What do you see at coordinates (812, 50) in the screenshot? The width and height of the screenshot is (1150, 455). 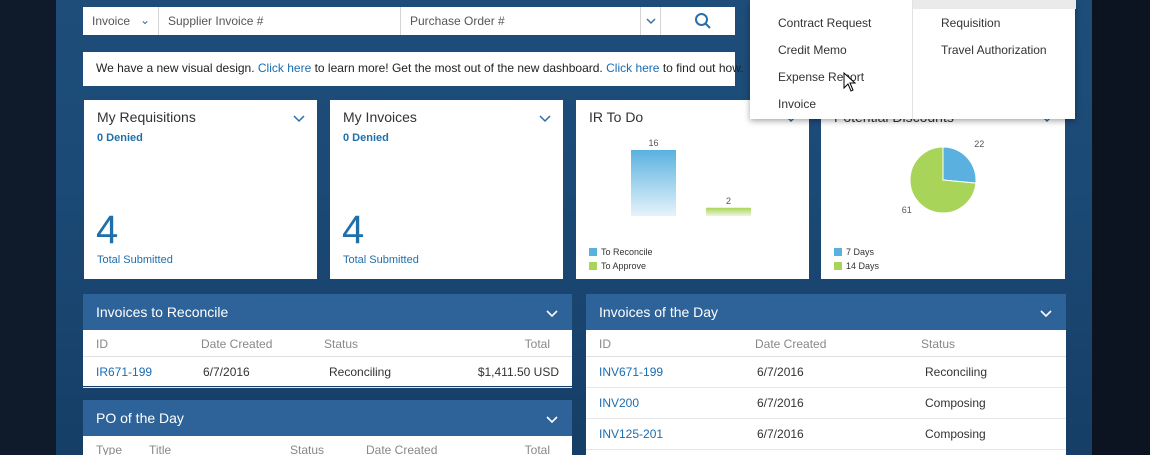 I see `menu-item-credit-memo: Credit Memo` at bounding box center [812, 50].